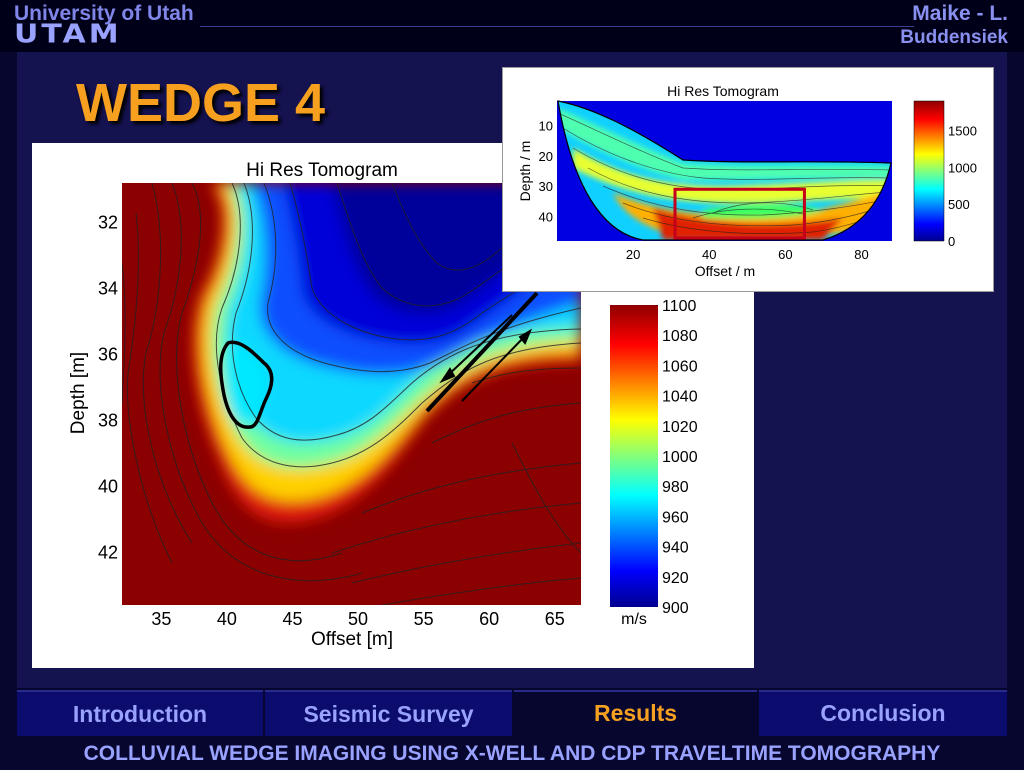 This screenshot has height=770, width=1024. Describe the element at coordinates (246, 384) in the screenshot. I see `outlined-anomaly` at that location.